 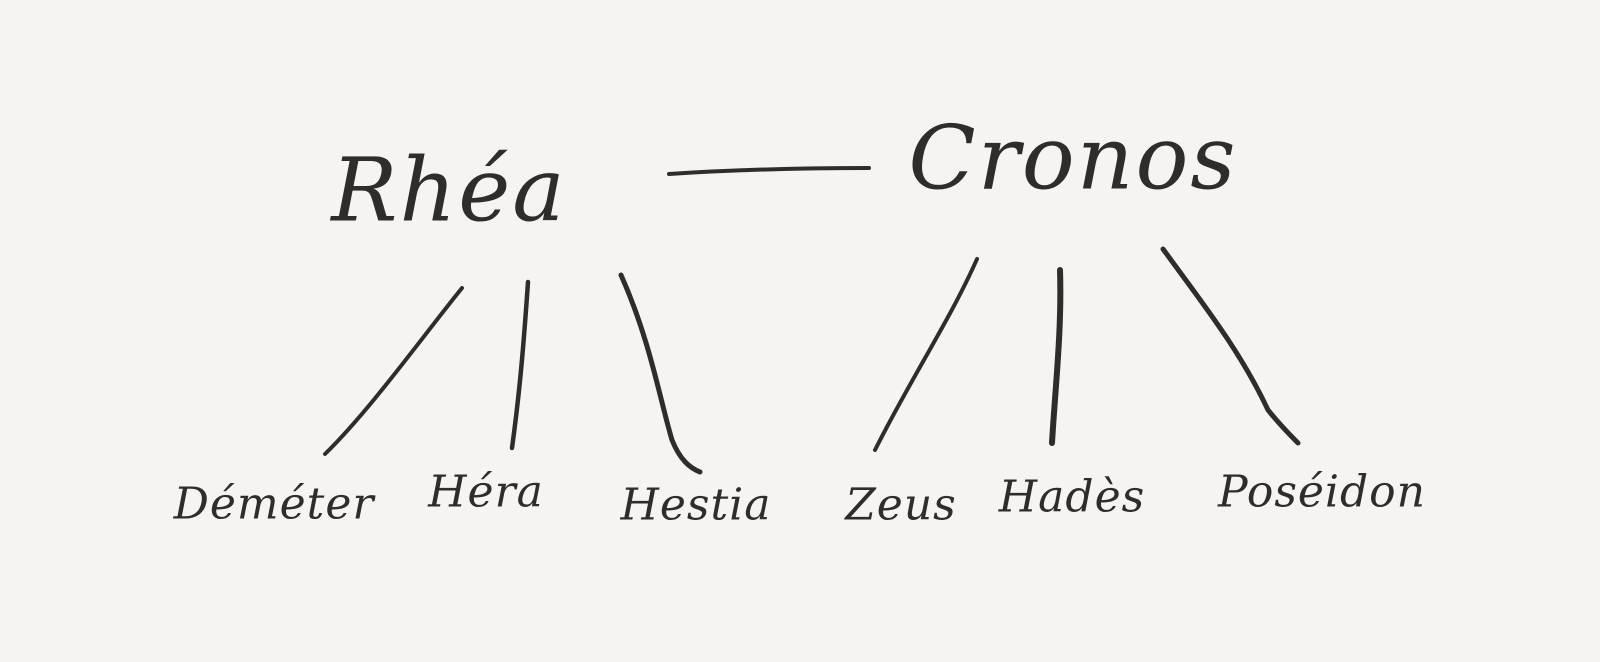 I want to click on line-cronos-hades, so click(x=1056, y=356).